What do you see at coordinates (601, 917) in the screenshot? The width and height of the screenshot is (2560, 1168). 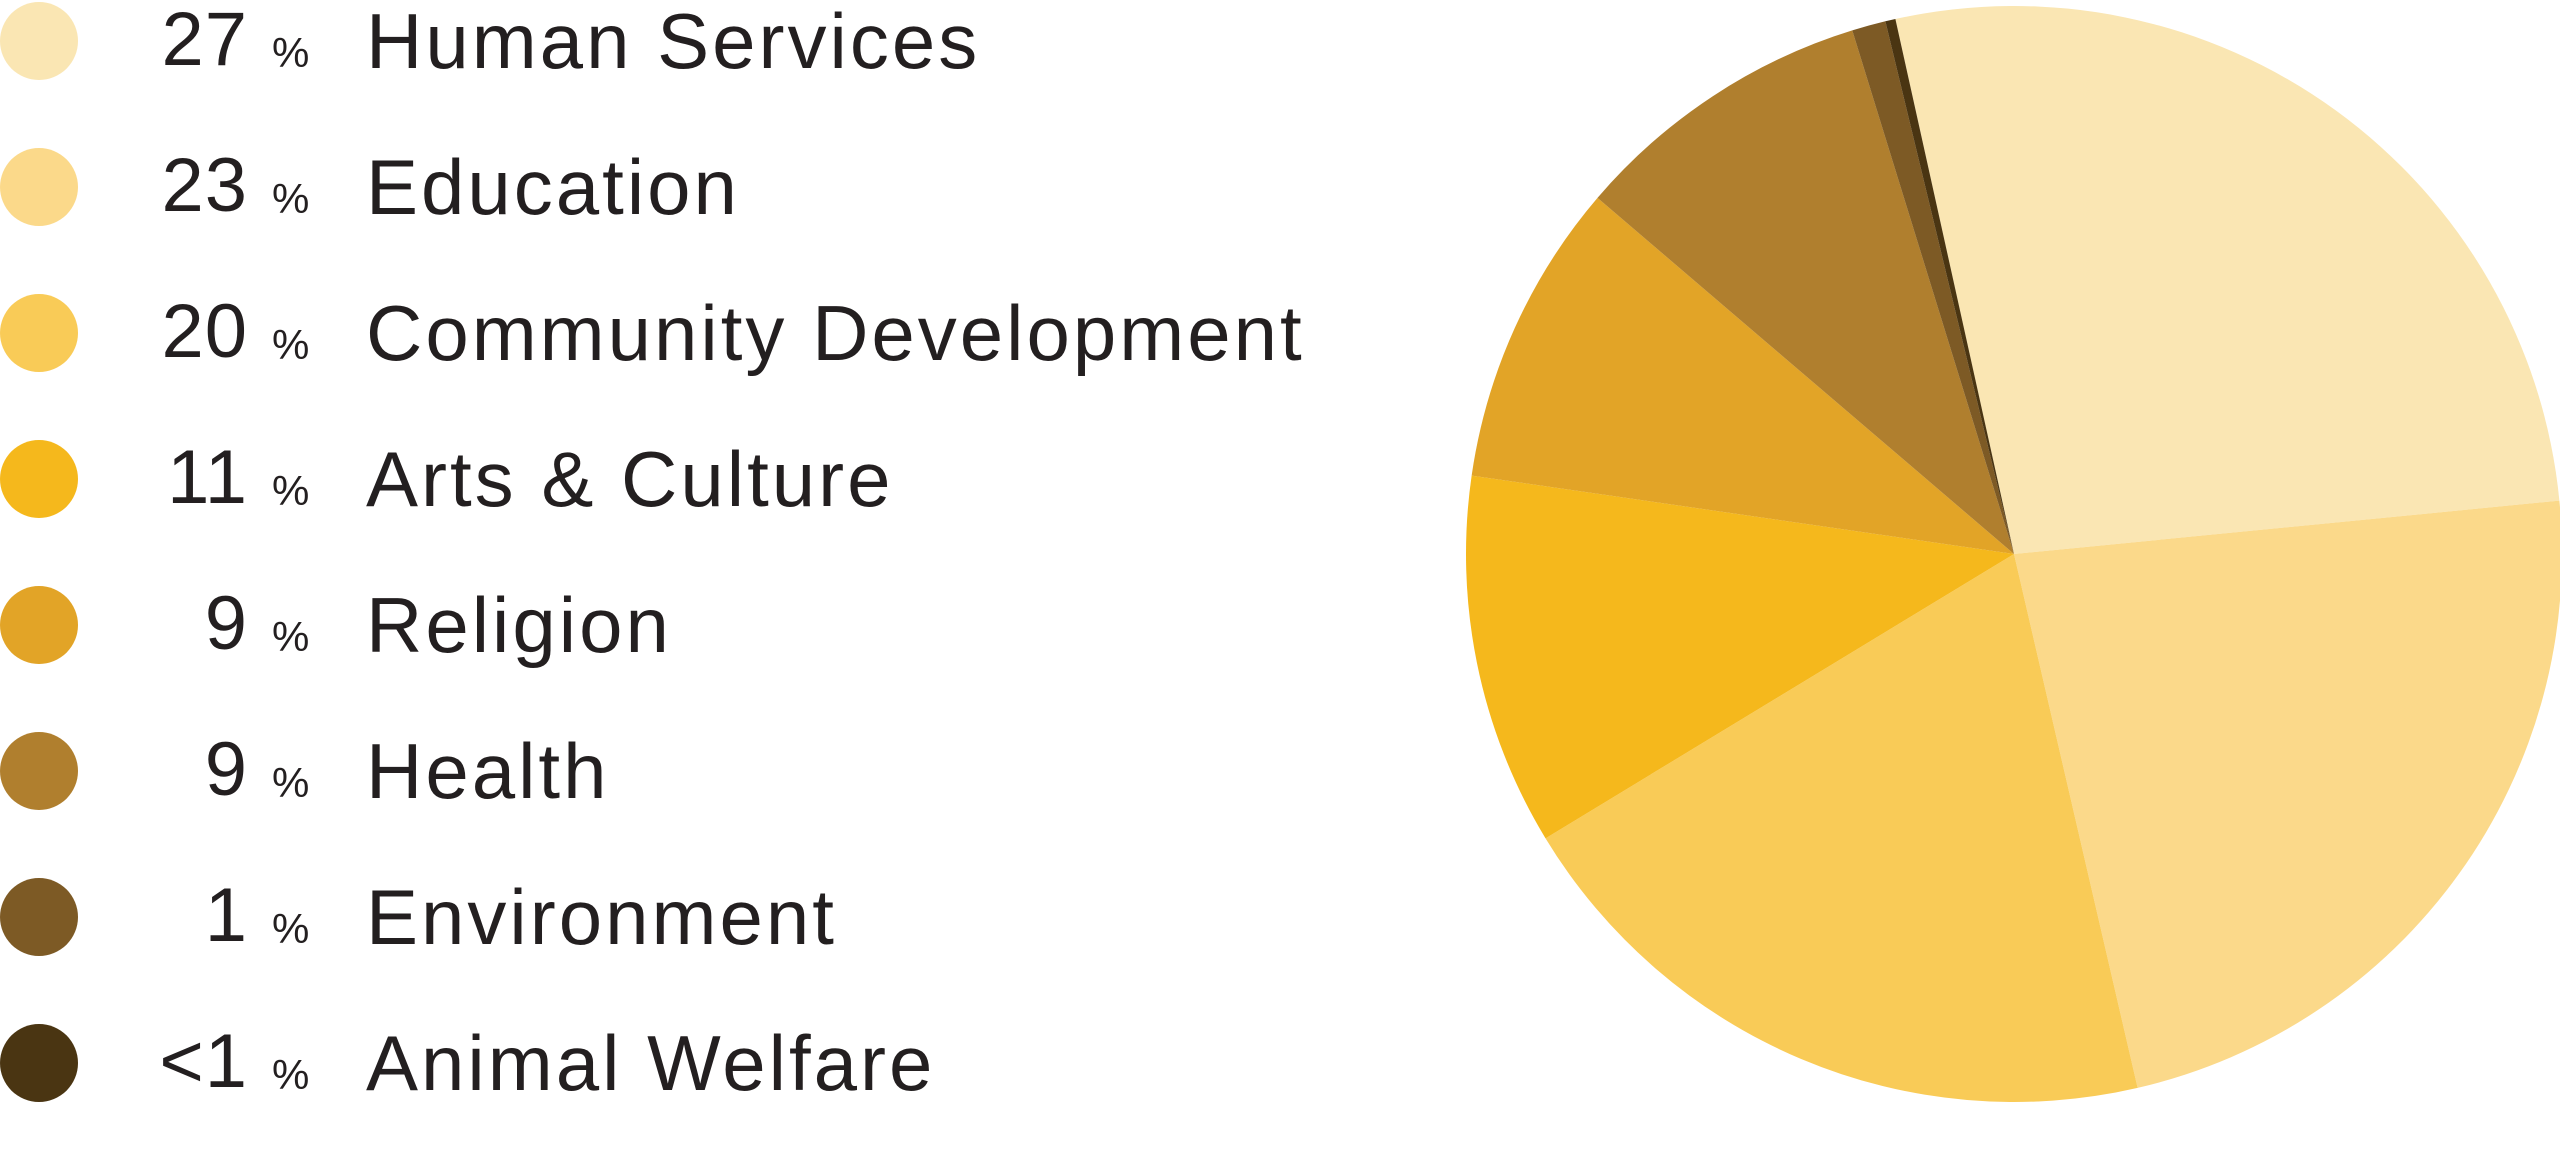 I see `legend-label: Environment` at bounding box center [601, 917].